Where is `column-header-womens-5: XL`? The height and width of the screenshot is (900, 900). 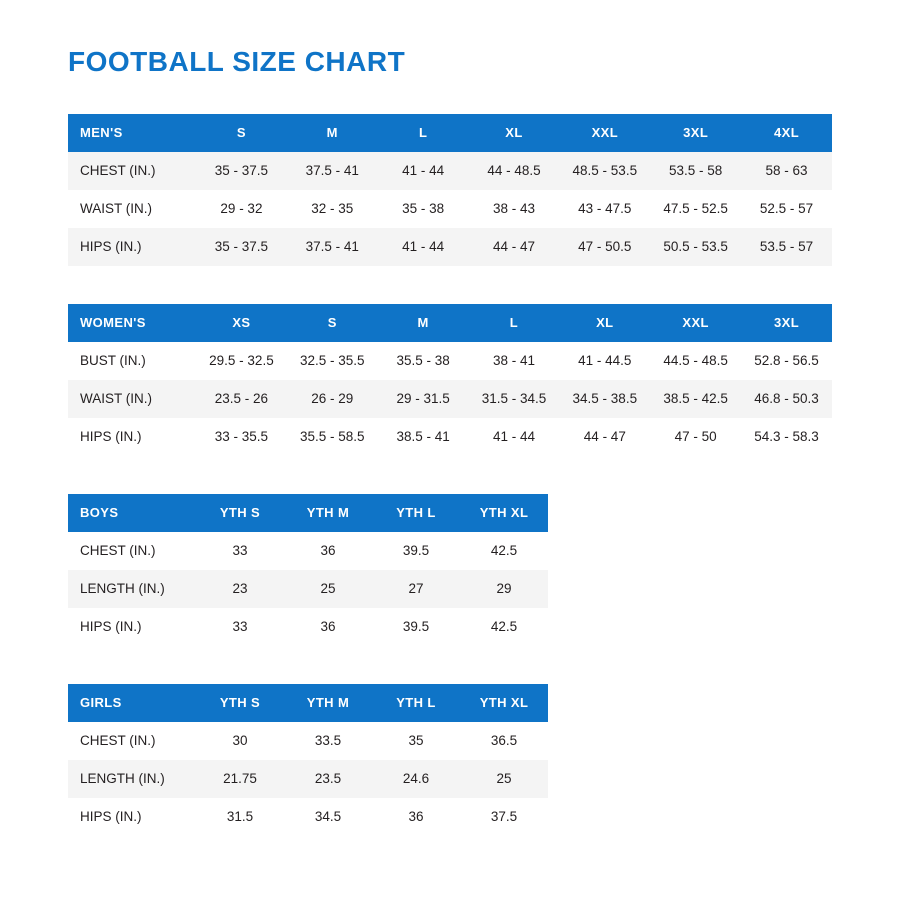
column-header-womens-5: XL is located at coordinates (605, 322).